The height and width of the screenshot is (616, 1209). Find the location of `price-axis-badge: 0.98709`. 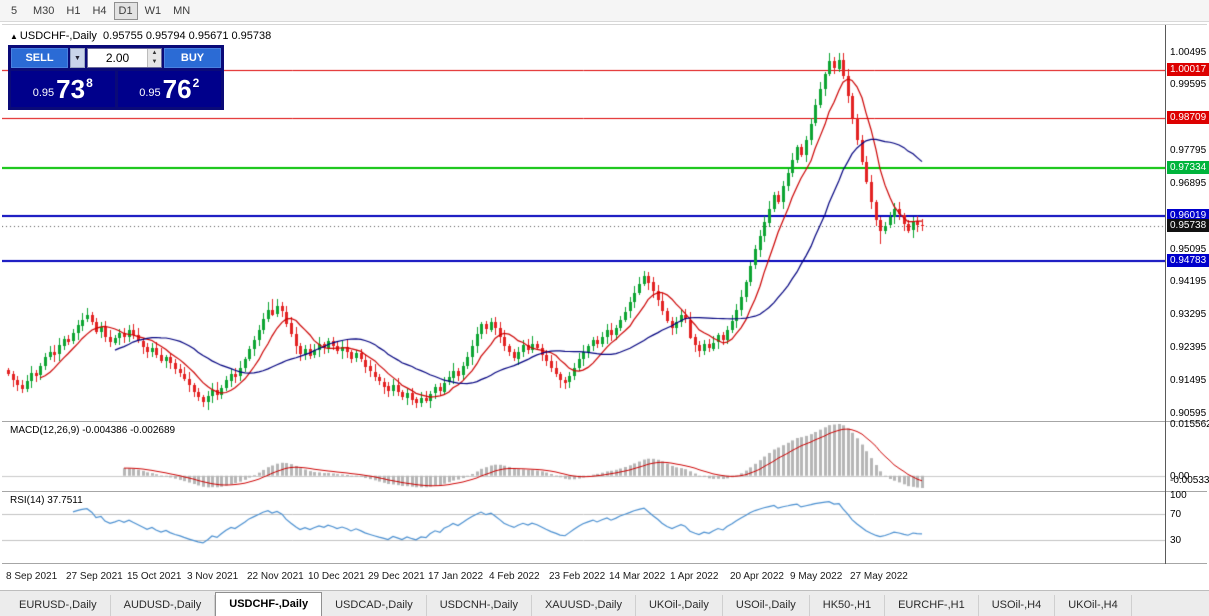

price-axis-badge: 0.98709 is located at coordinates (1188, 117).